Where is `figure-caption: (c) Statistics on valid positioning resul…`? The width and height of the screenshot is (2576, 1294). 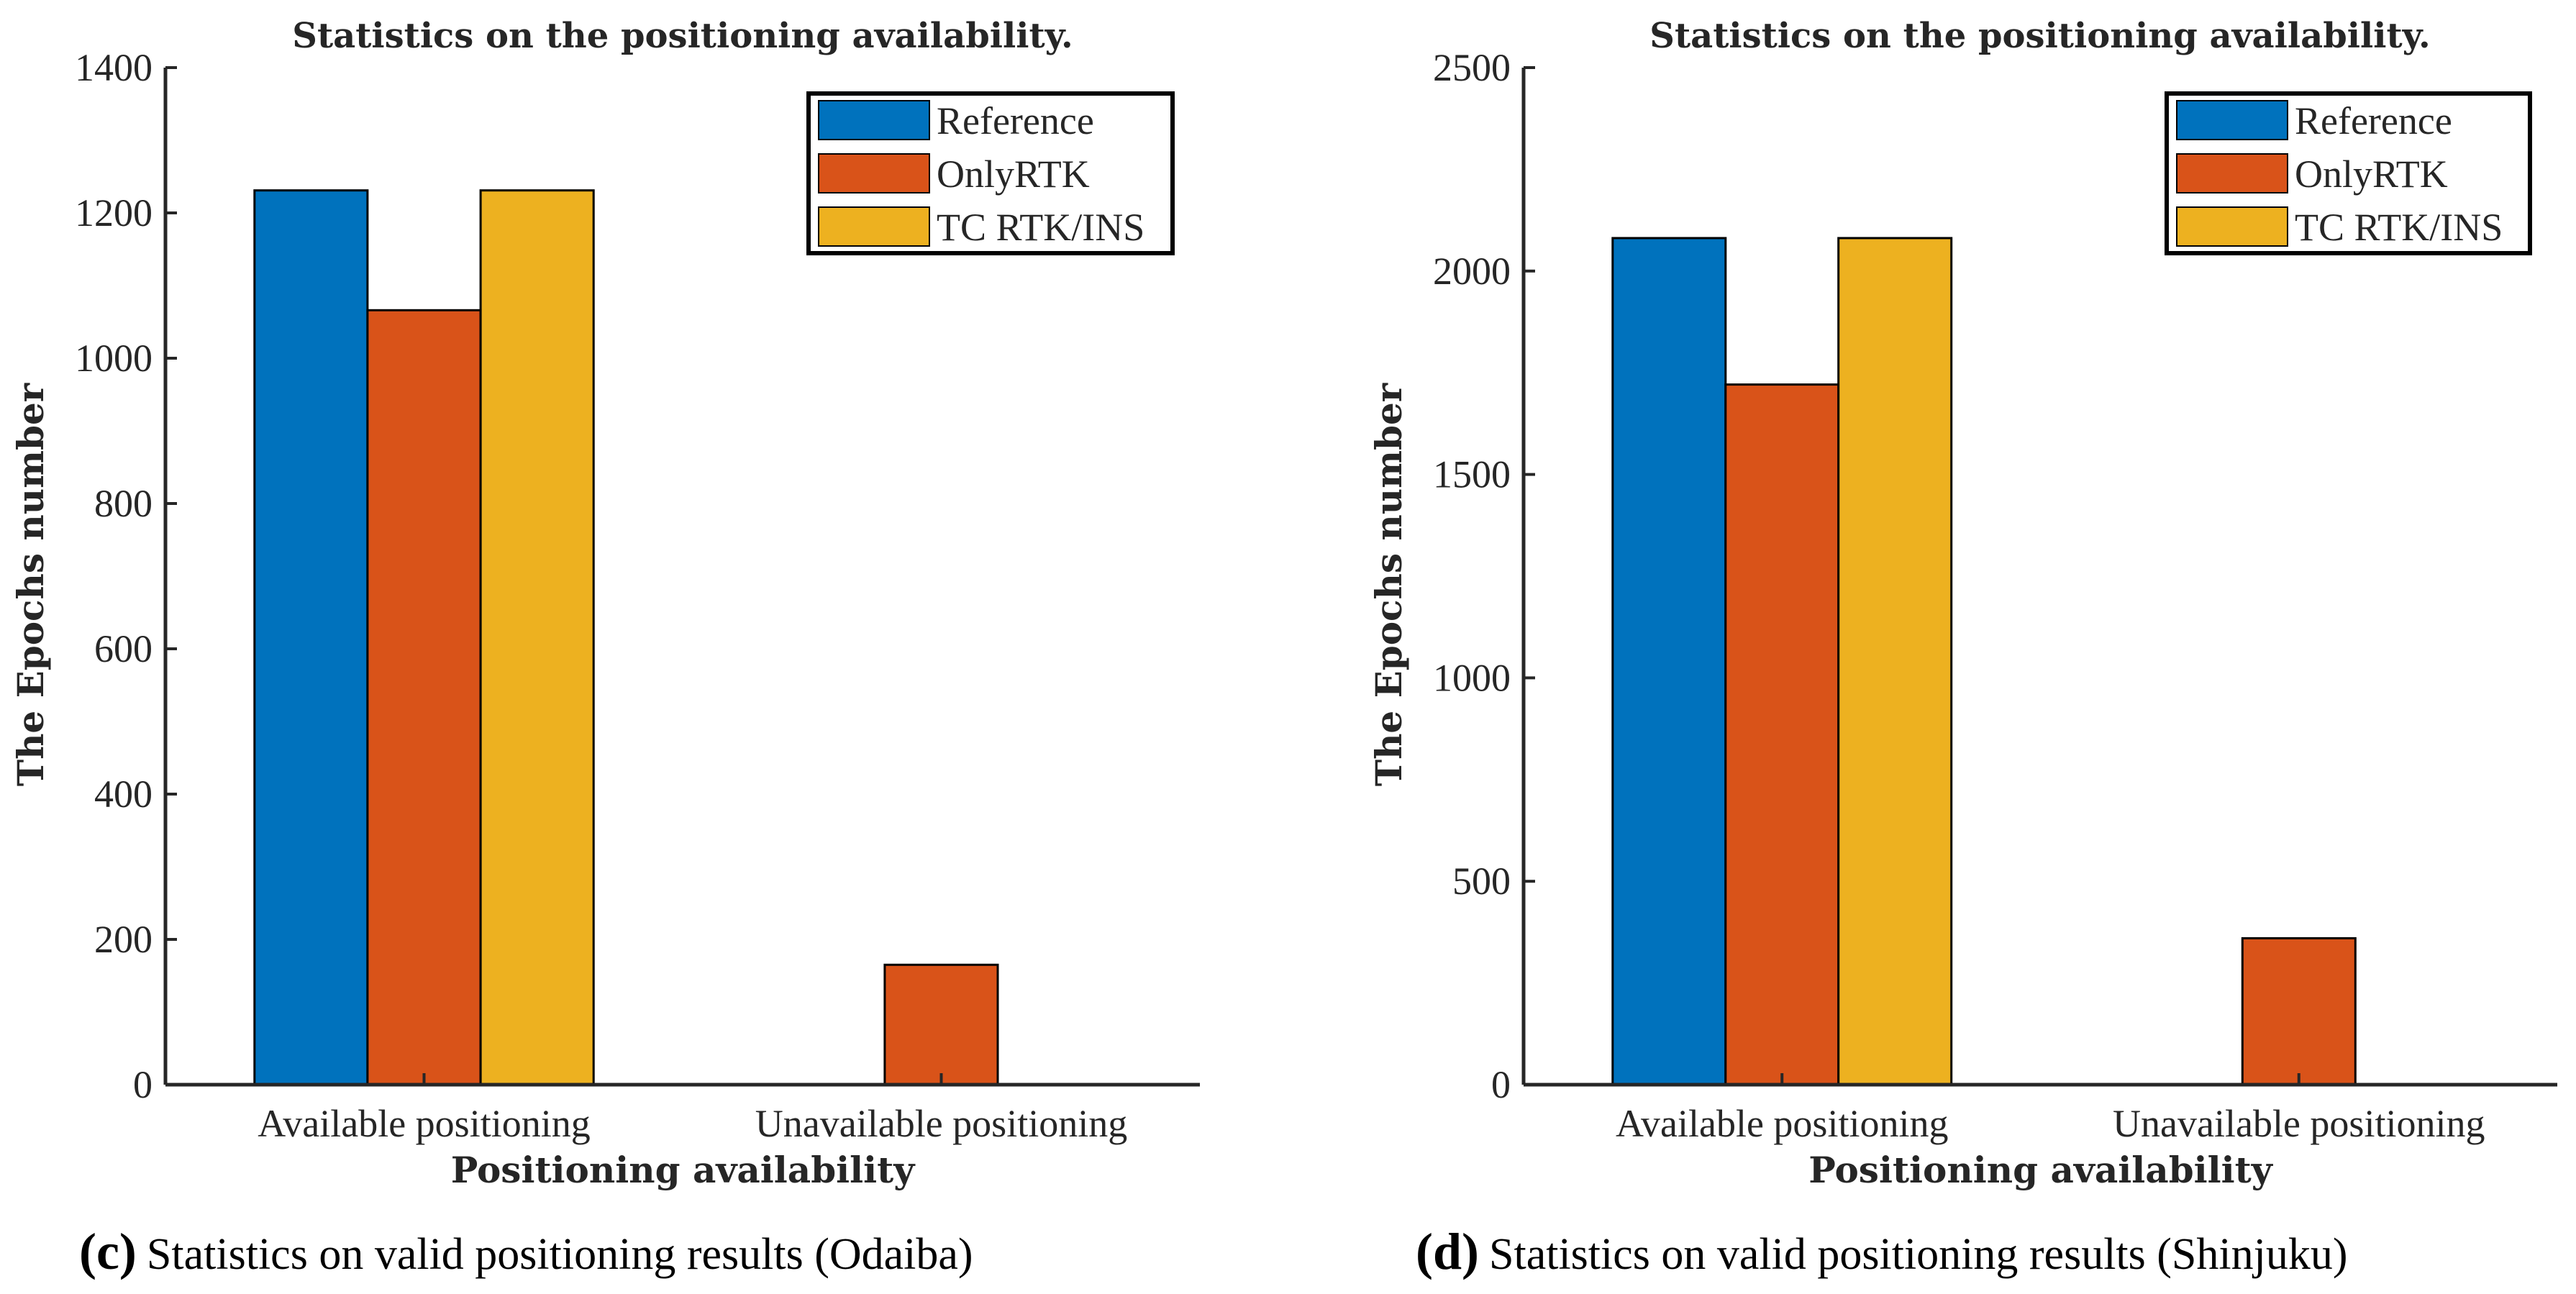
figure-caption: (c) Statistics on valid positioning resul… is located at coordinates (526, 1251).